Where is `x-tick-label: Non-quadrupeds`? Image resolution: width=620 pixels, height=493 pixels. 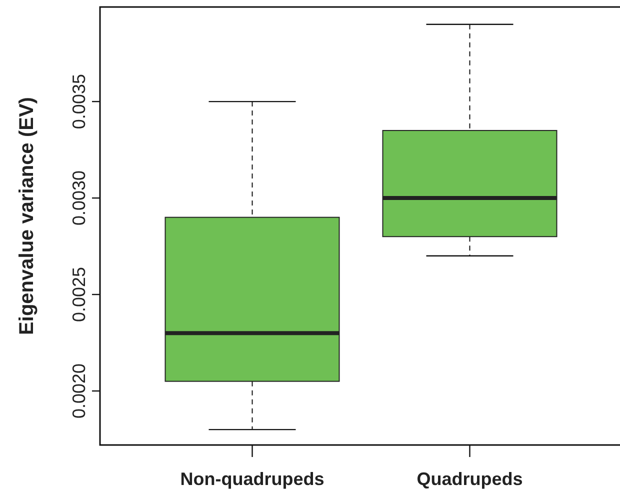
x-tick-label: Non-quadrupeds is located at coordinates (252, 479).